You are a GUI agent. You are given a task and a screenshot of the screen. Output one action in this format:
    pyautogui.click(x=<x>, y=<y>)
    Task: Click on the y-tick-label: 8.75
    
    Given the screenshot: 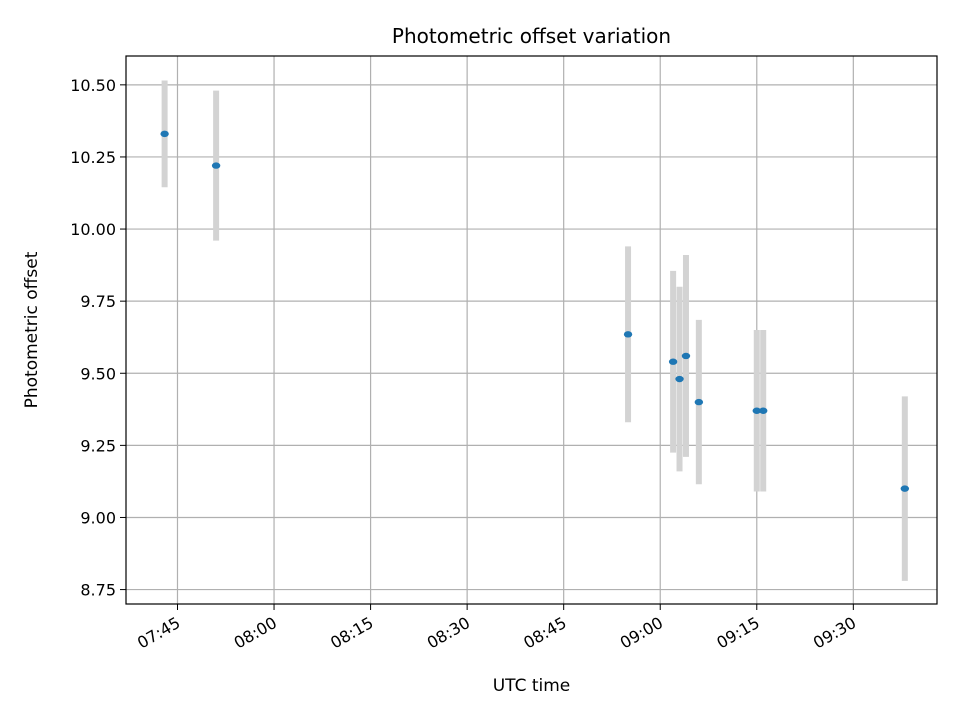 What is the action you would take?
    pyautogui.click(x=98, y=590)
    